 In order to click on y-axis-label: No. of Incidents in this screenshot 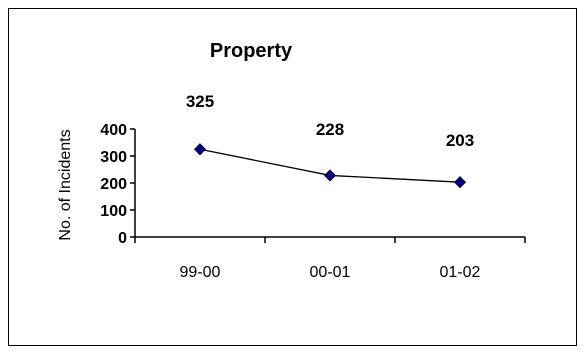, I will do `click(65, 184)`.